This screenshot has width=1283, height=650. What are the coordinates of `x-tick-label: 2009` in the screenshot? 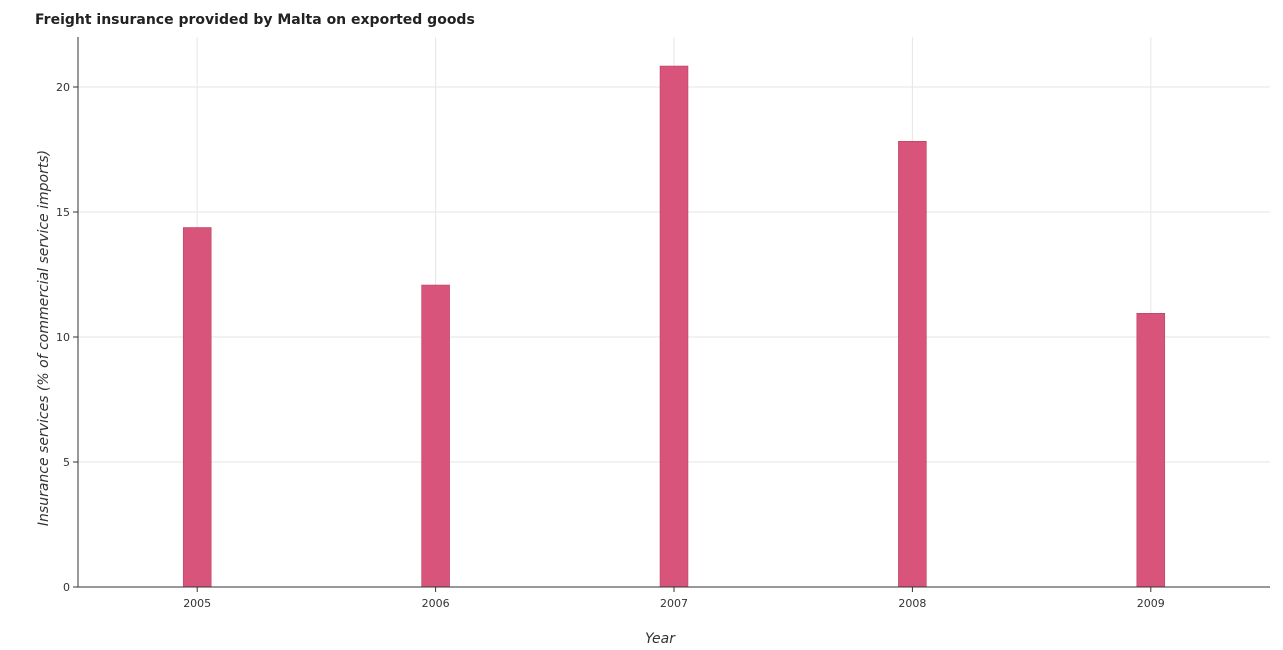 It's located at (1151, 603).